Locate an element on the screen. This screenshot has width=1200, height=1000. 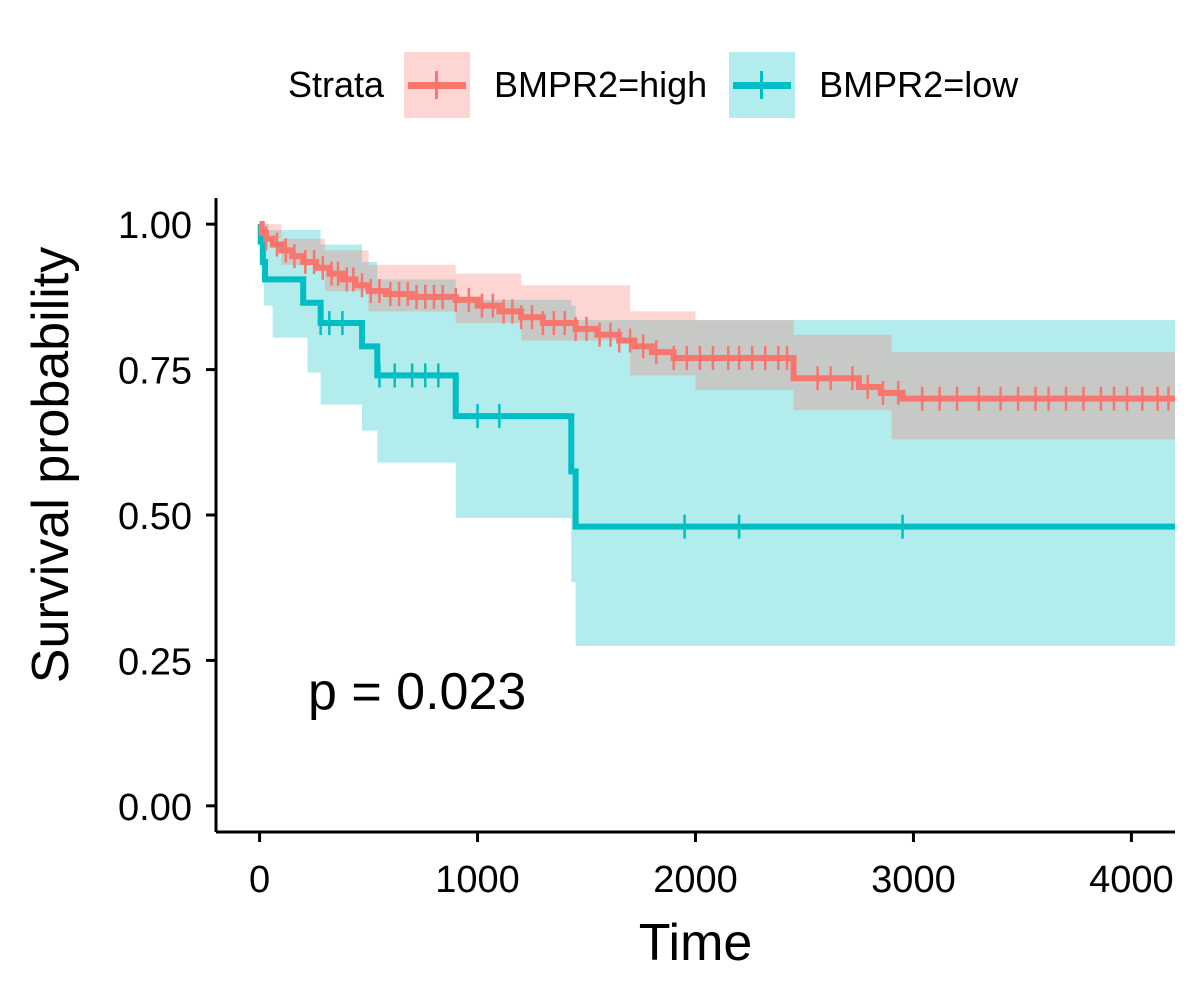
legend: Strata BMPR2=high BMPR2=low is located at coordinates (664, 85).